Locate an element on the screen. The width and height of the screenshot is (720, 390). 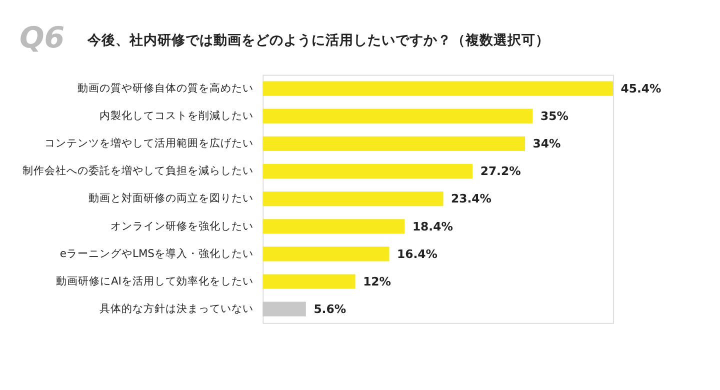
data-label: 34% is located at coordinates (547, 143).